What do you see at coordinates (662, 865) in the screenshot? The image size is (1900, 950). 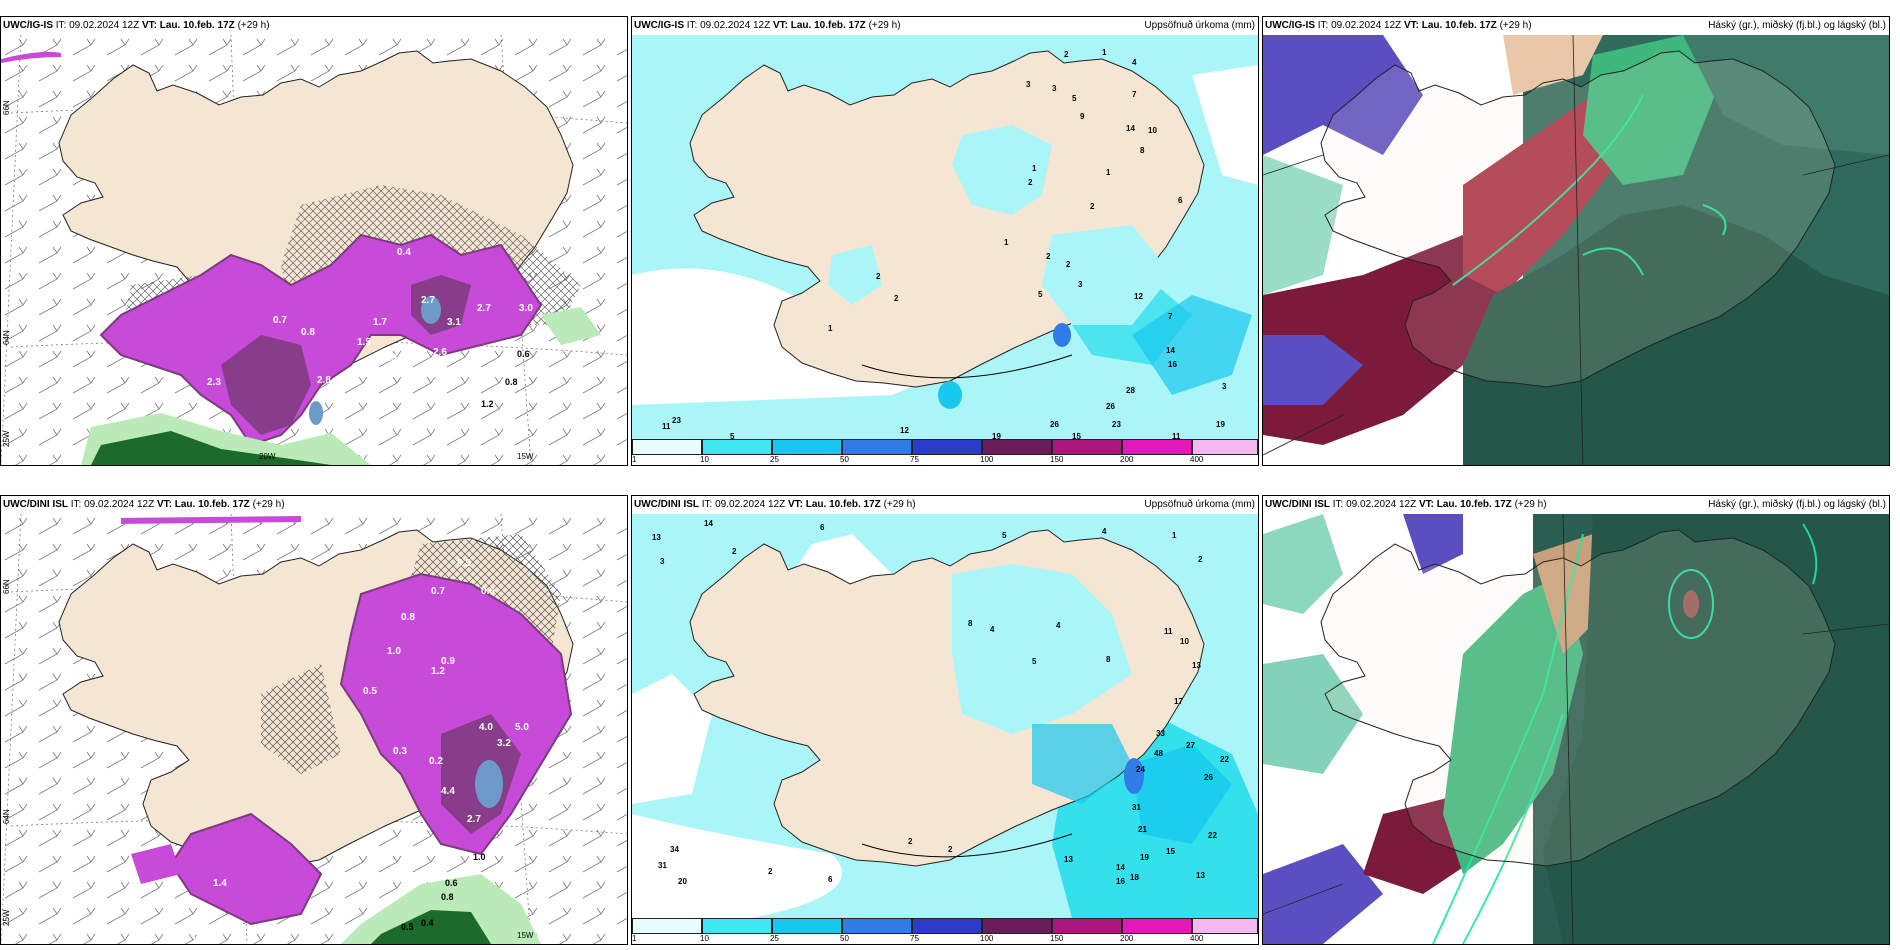 I see `svg-text: 31` at bounding box center [662, 865].